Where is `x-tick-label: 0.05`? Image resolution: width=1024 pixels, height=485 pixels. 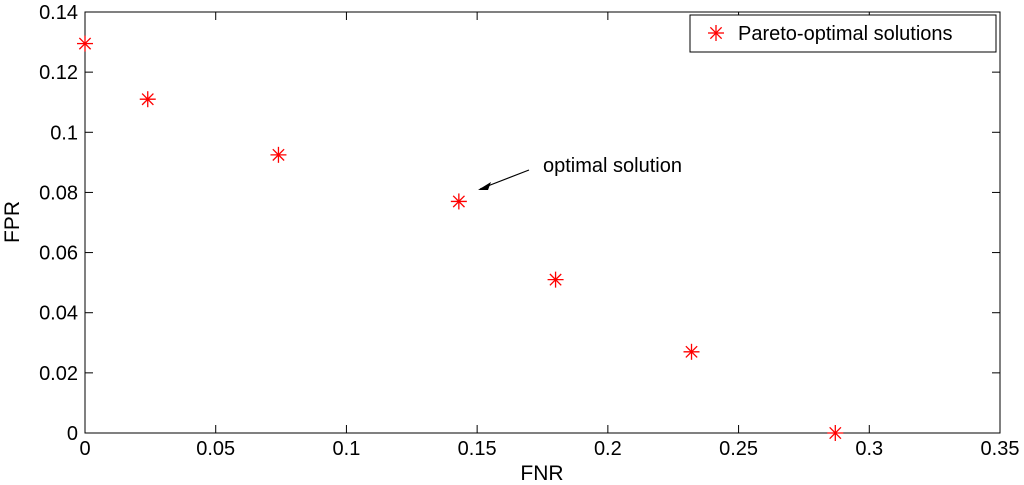
x-tick-label: 0.05 is located at coordinates (215, 449).